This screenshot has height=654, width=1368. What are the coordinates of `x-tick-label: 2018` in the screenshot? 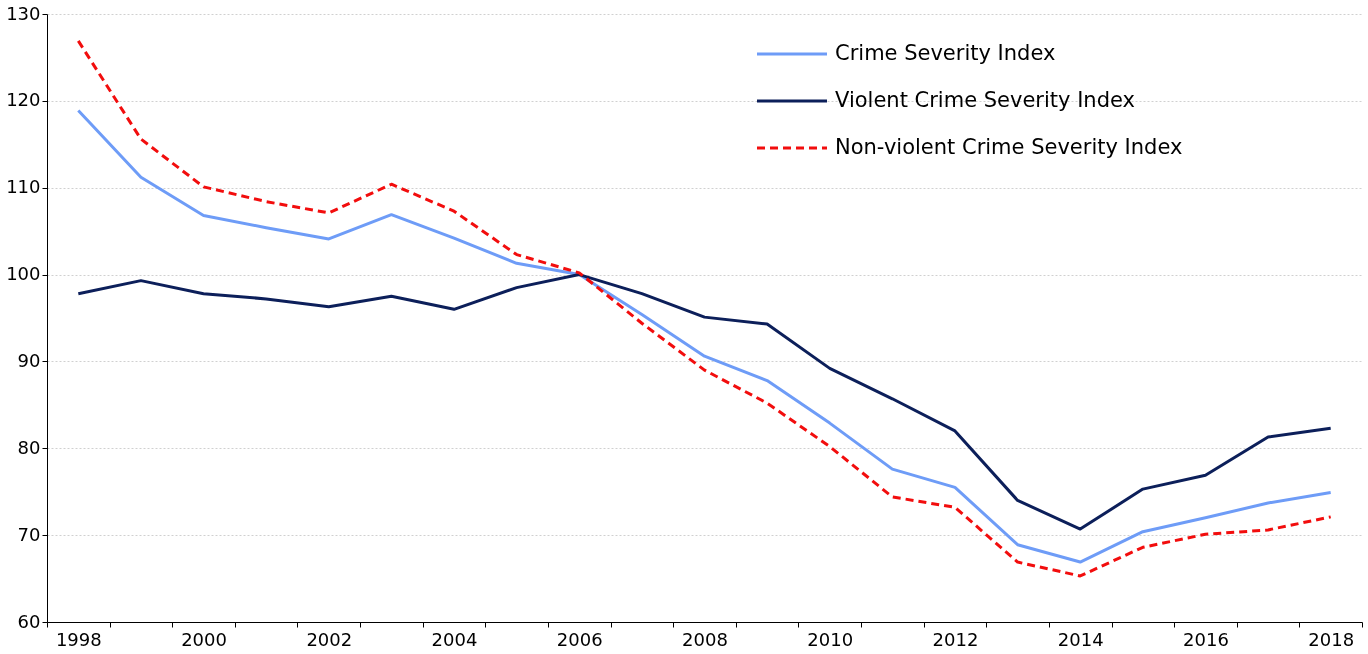 It's located at (1331, 639).